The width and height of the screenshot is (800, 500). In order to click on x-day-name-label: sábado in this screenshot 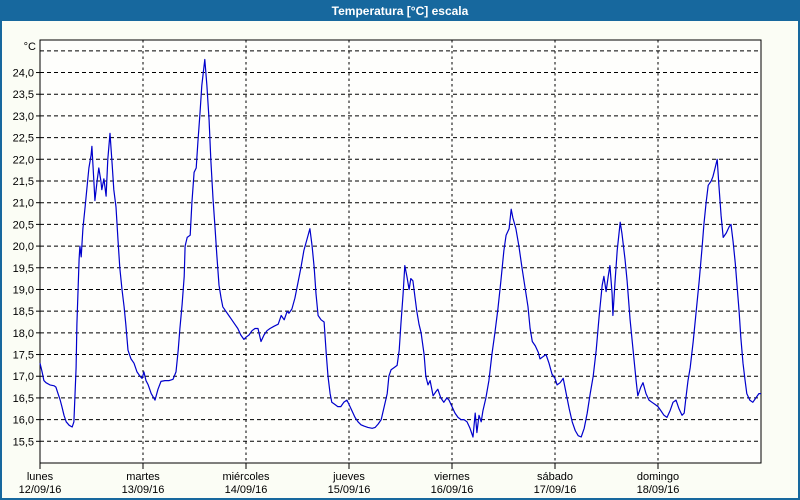, I will do `click(555, 477)`.